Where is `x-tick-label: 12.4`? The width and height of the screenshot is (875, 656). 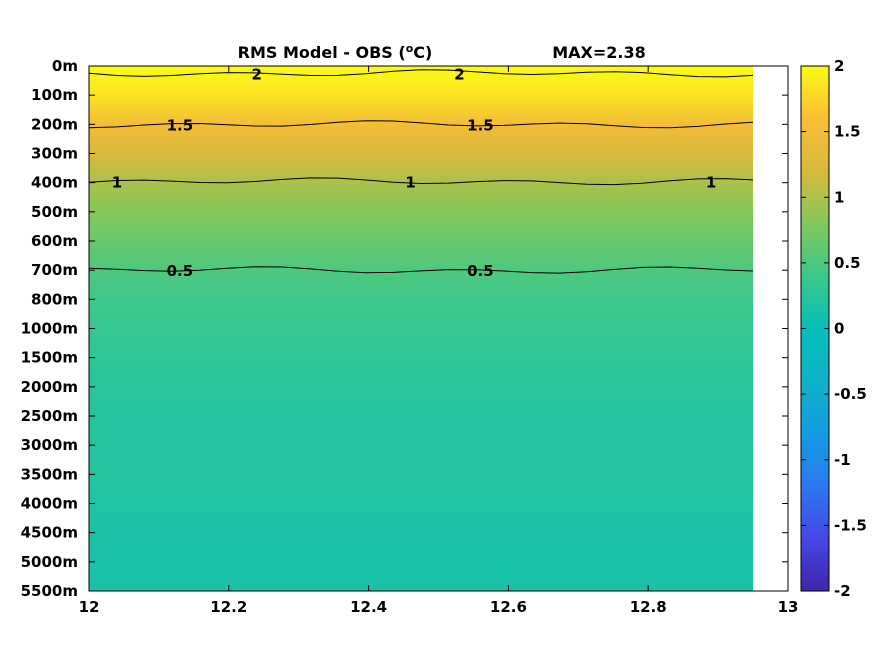
x-tick-label: 12.4 is located at coordinates (368, 607).